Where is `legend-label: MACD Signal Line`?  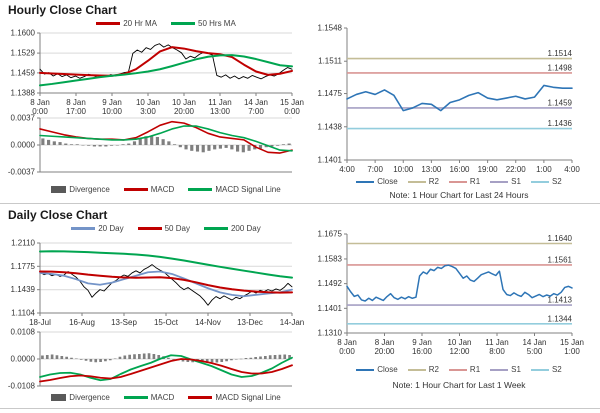
legend-label: MACD Signal Line is located at coordinates (248, 397).